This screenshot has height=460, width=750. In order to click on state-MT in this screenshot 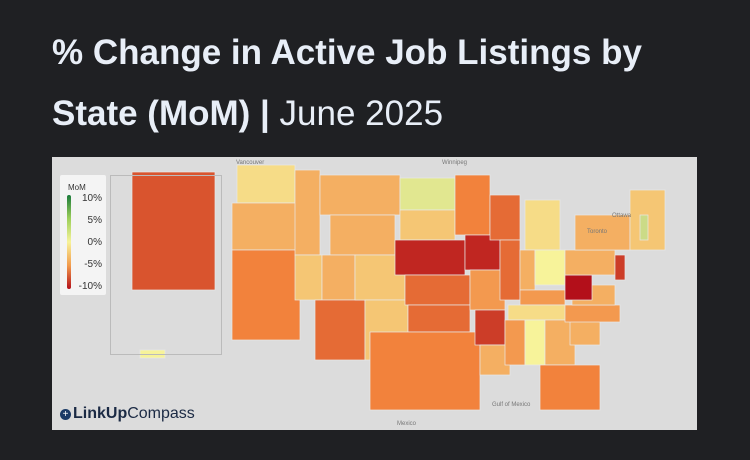, I will do `click(360, 195)`.